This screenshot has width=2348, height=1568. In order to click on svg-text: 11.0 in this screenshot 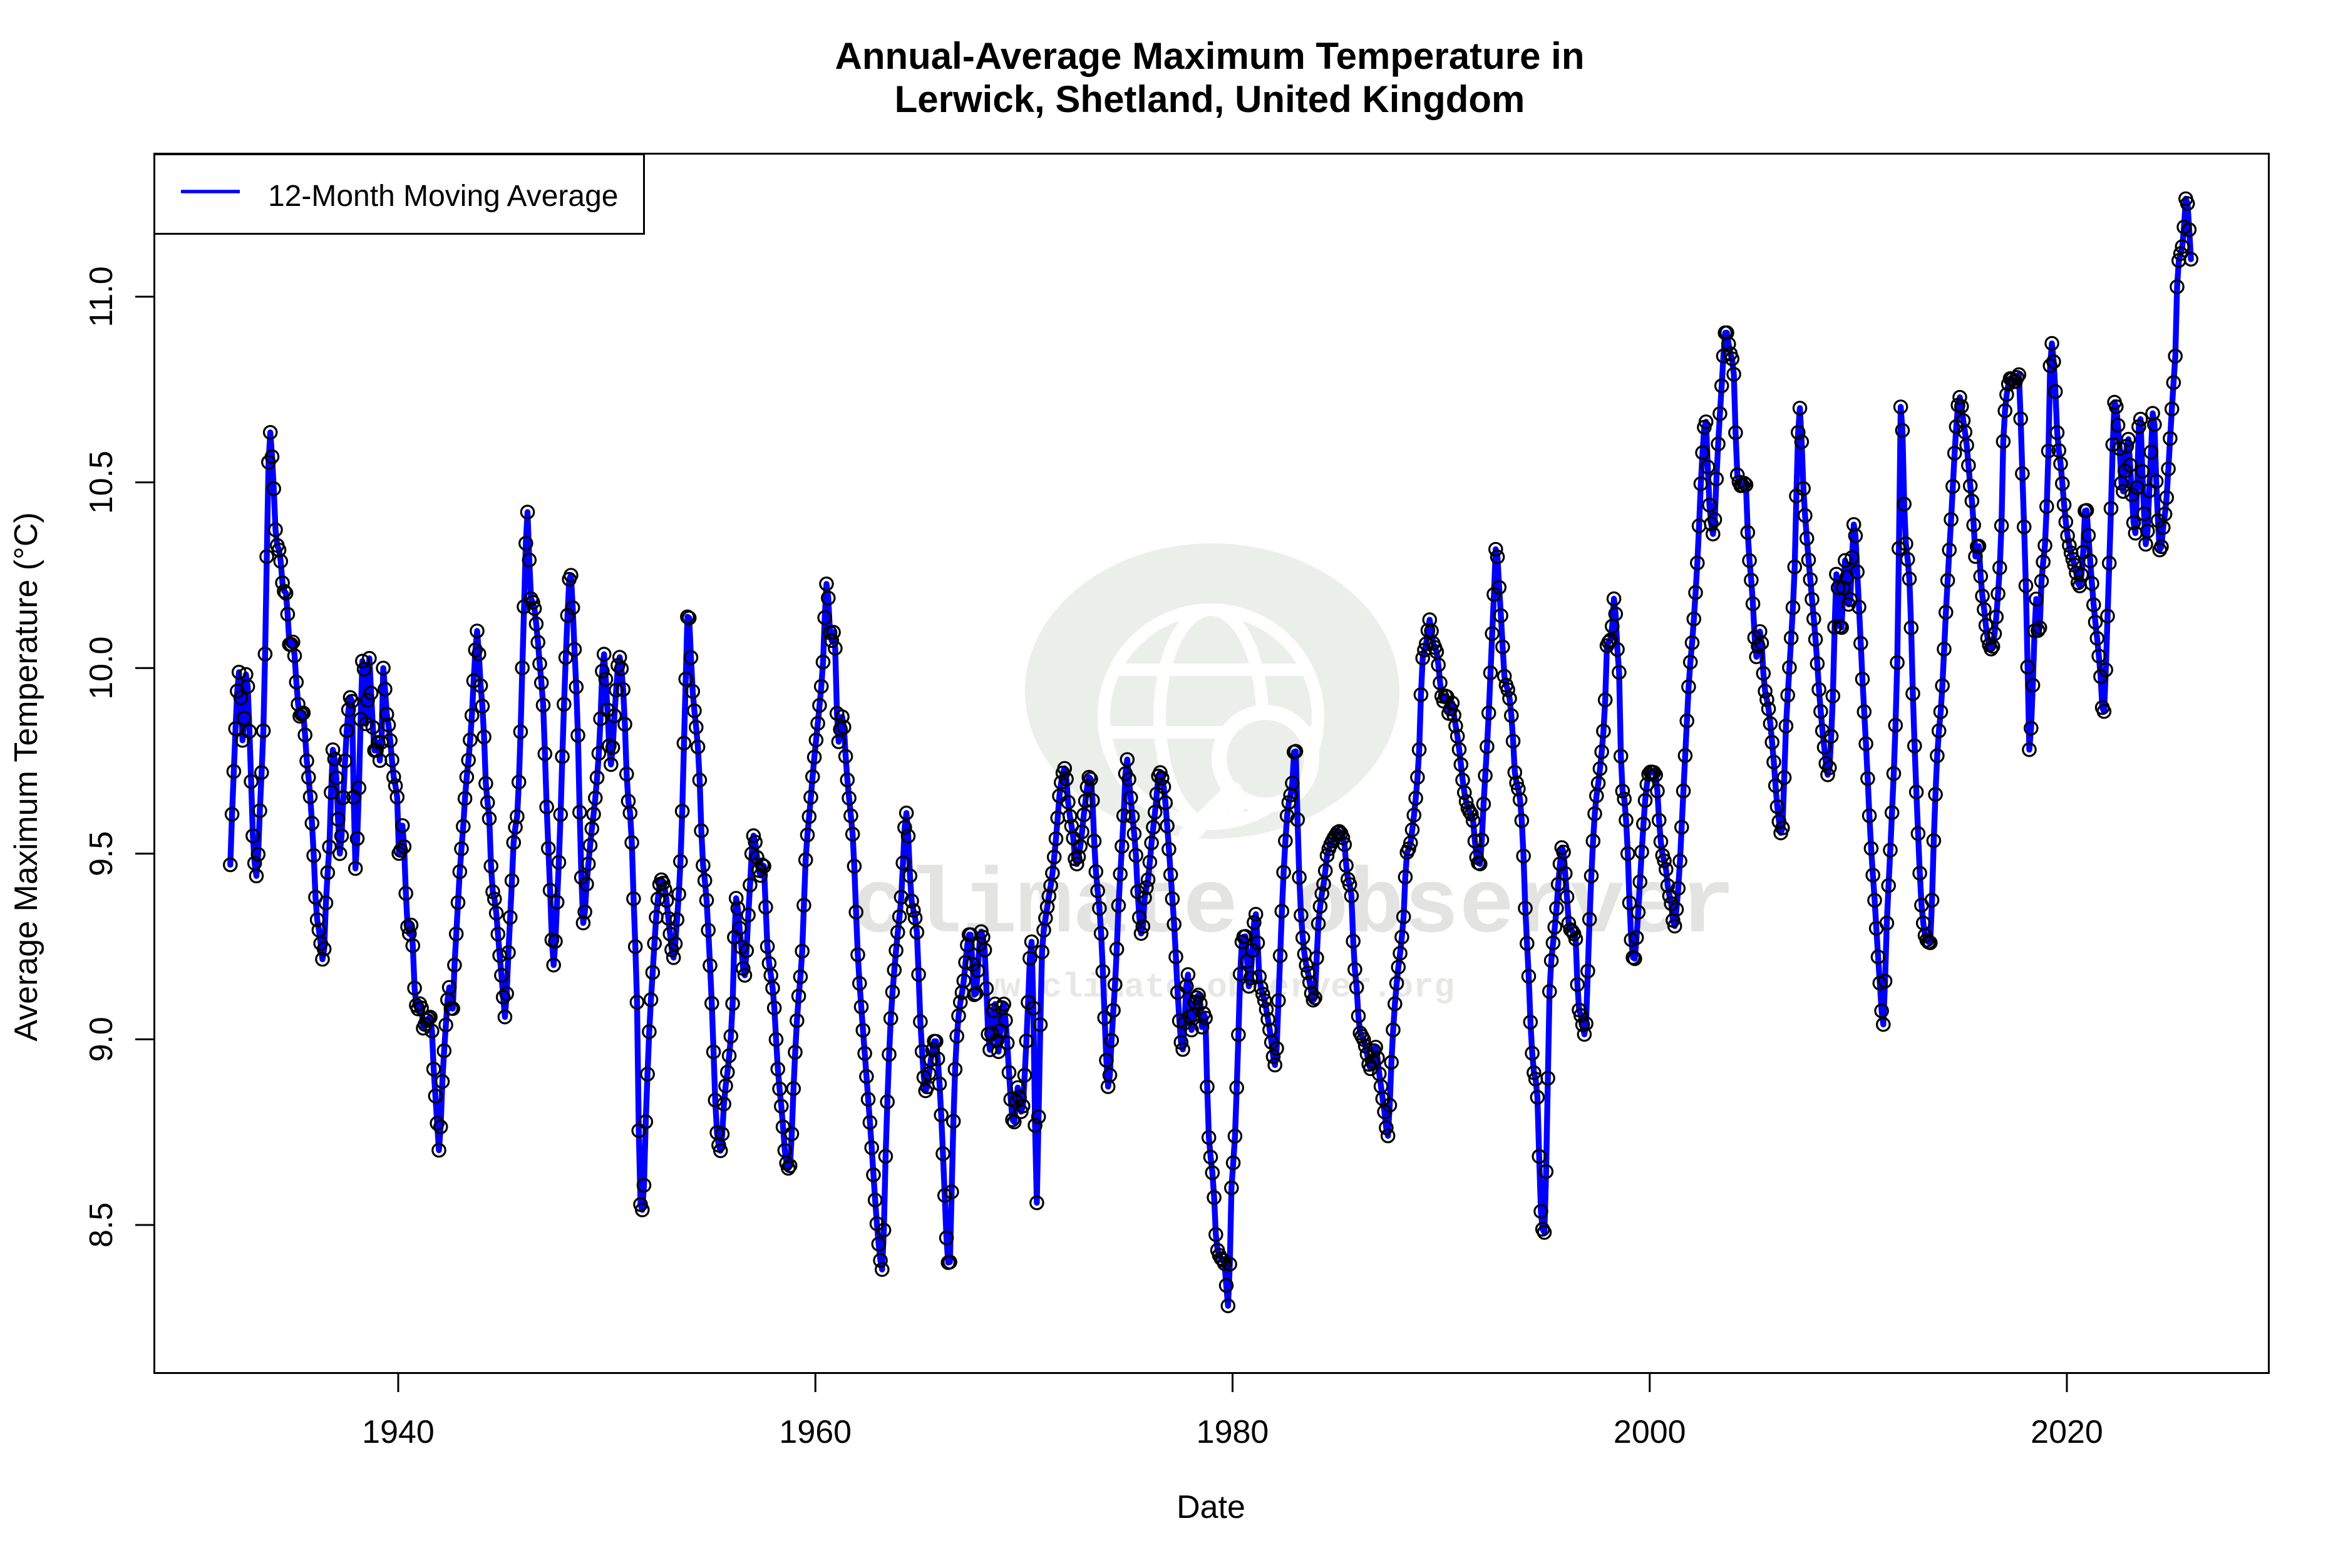, I will do `click(101, 296)`.